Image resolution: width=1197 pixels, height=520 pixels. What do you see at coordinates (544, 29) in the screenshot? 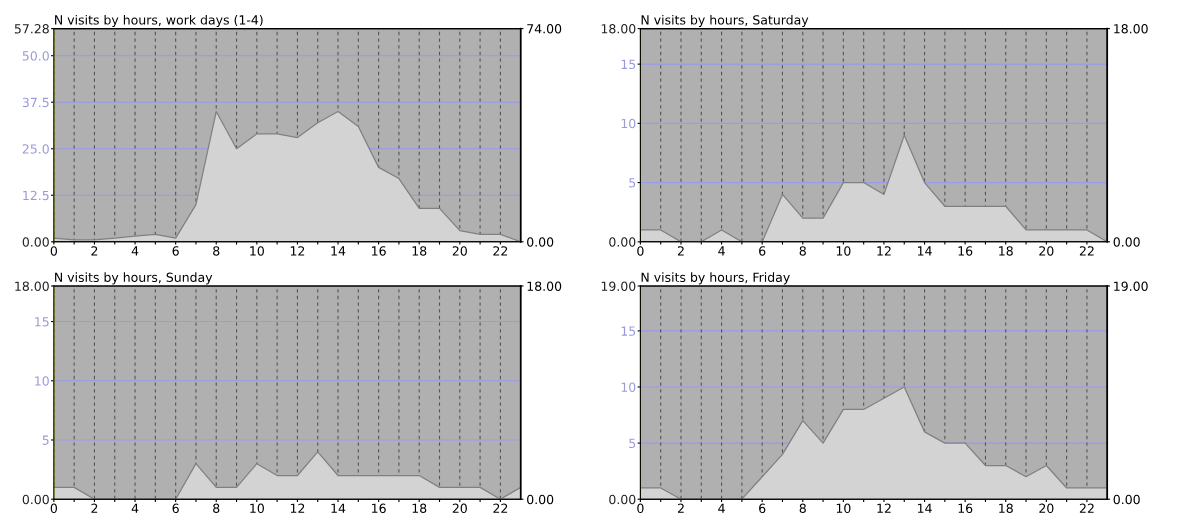
I see `y2-tick-label: 74.00` at bounding box center [544, 29].